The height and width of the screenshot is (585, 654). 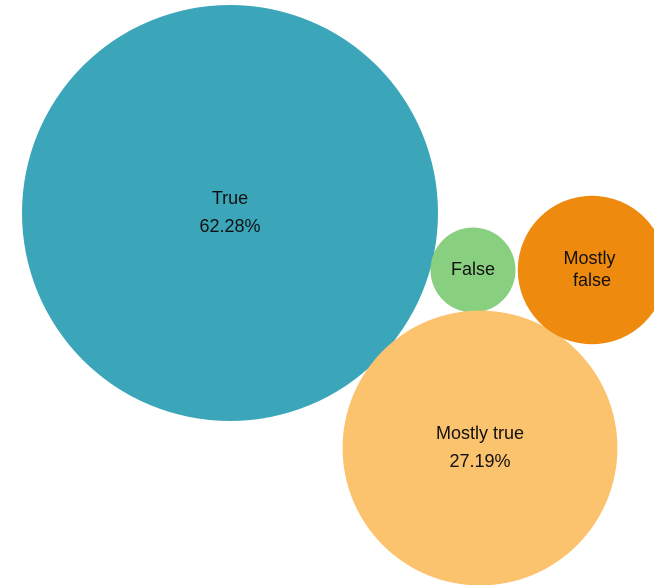 What do you see at coordinates (230, 198) in the screenshot?
I see `bubble-label: True` at bounding box center [230, 198].